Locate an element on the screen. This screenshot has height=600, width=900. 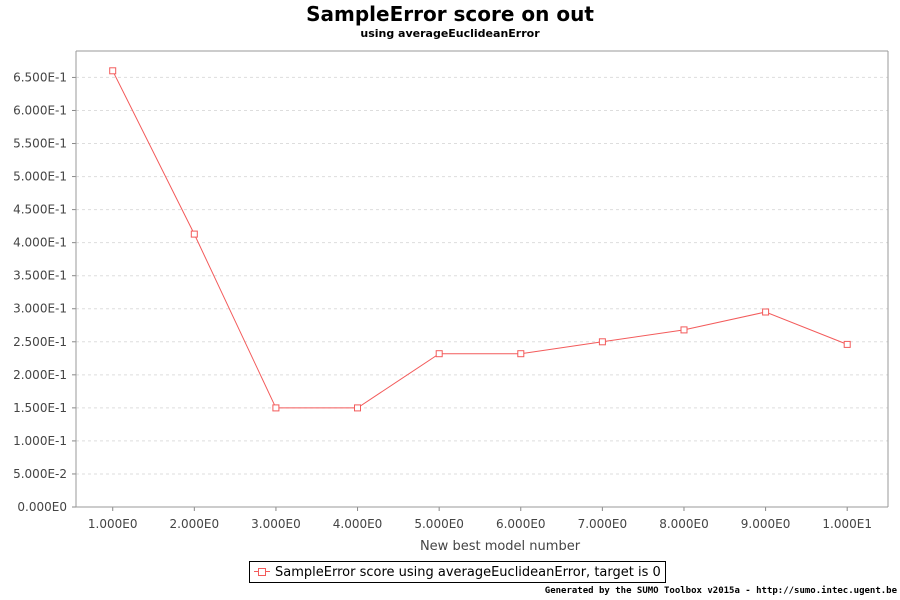
y-tick-label: 5.500E-1 is located at coordinates (40, 144).